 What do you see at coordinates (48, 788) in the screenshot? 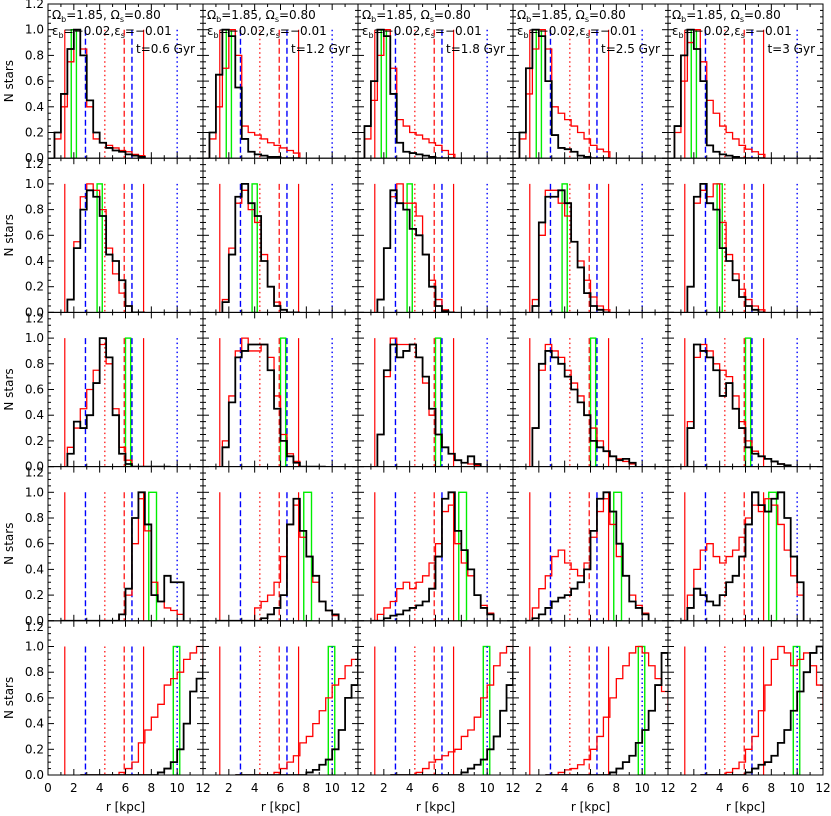
I see `x-tick-label: 0` at bounding box center [48, 788].